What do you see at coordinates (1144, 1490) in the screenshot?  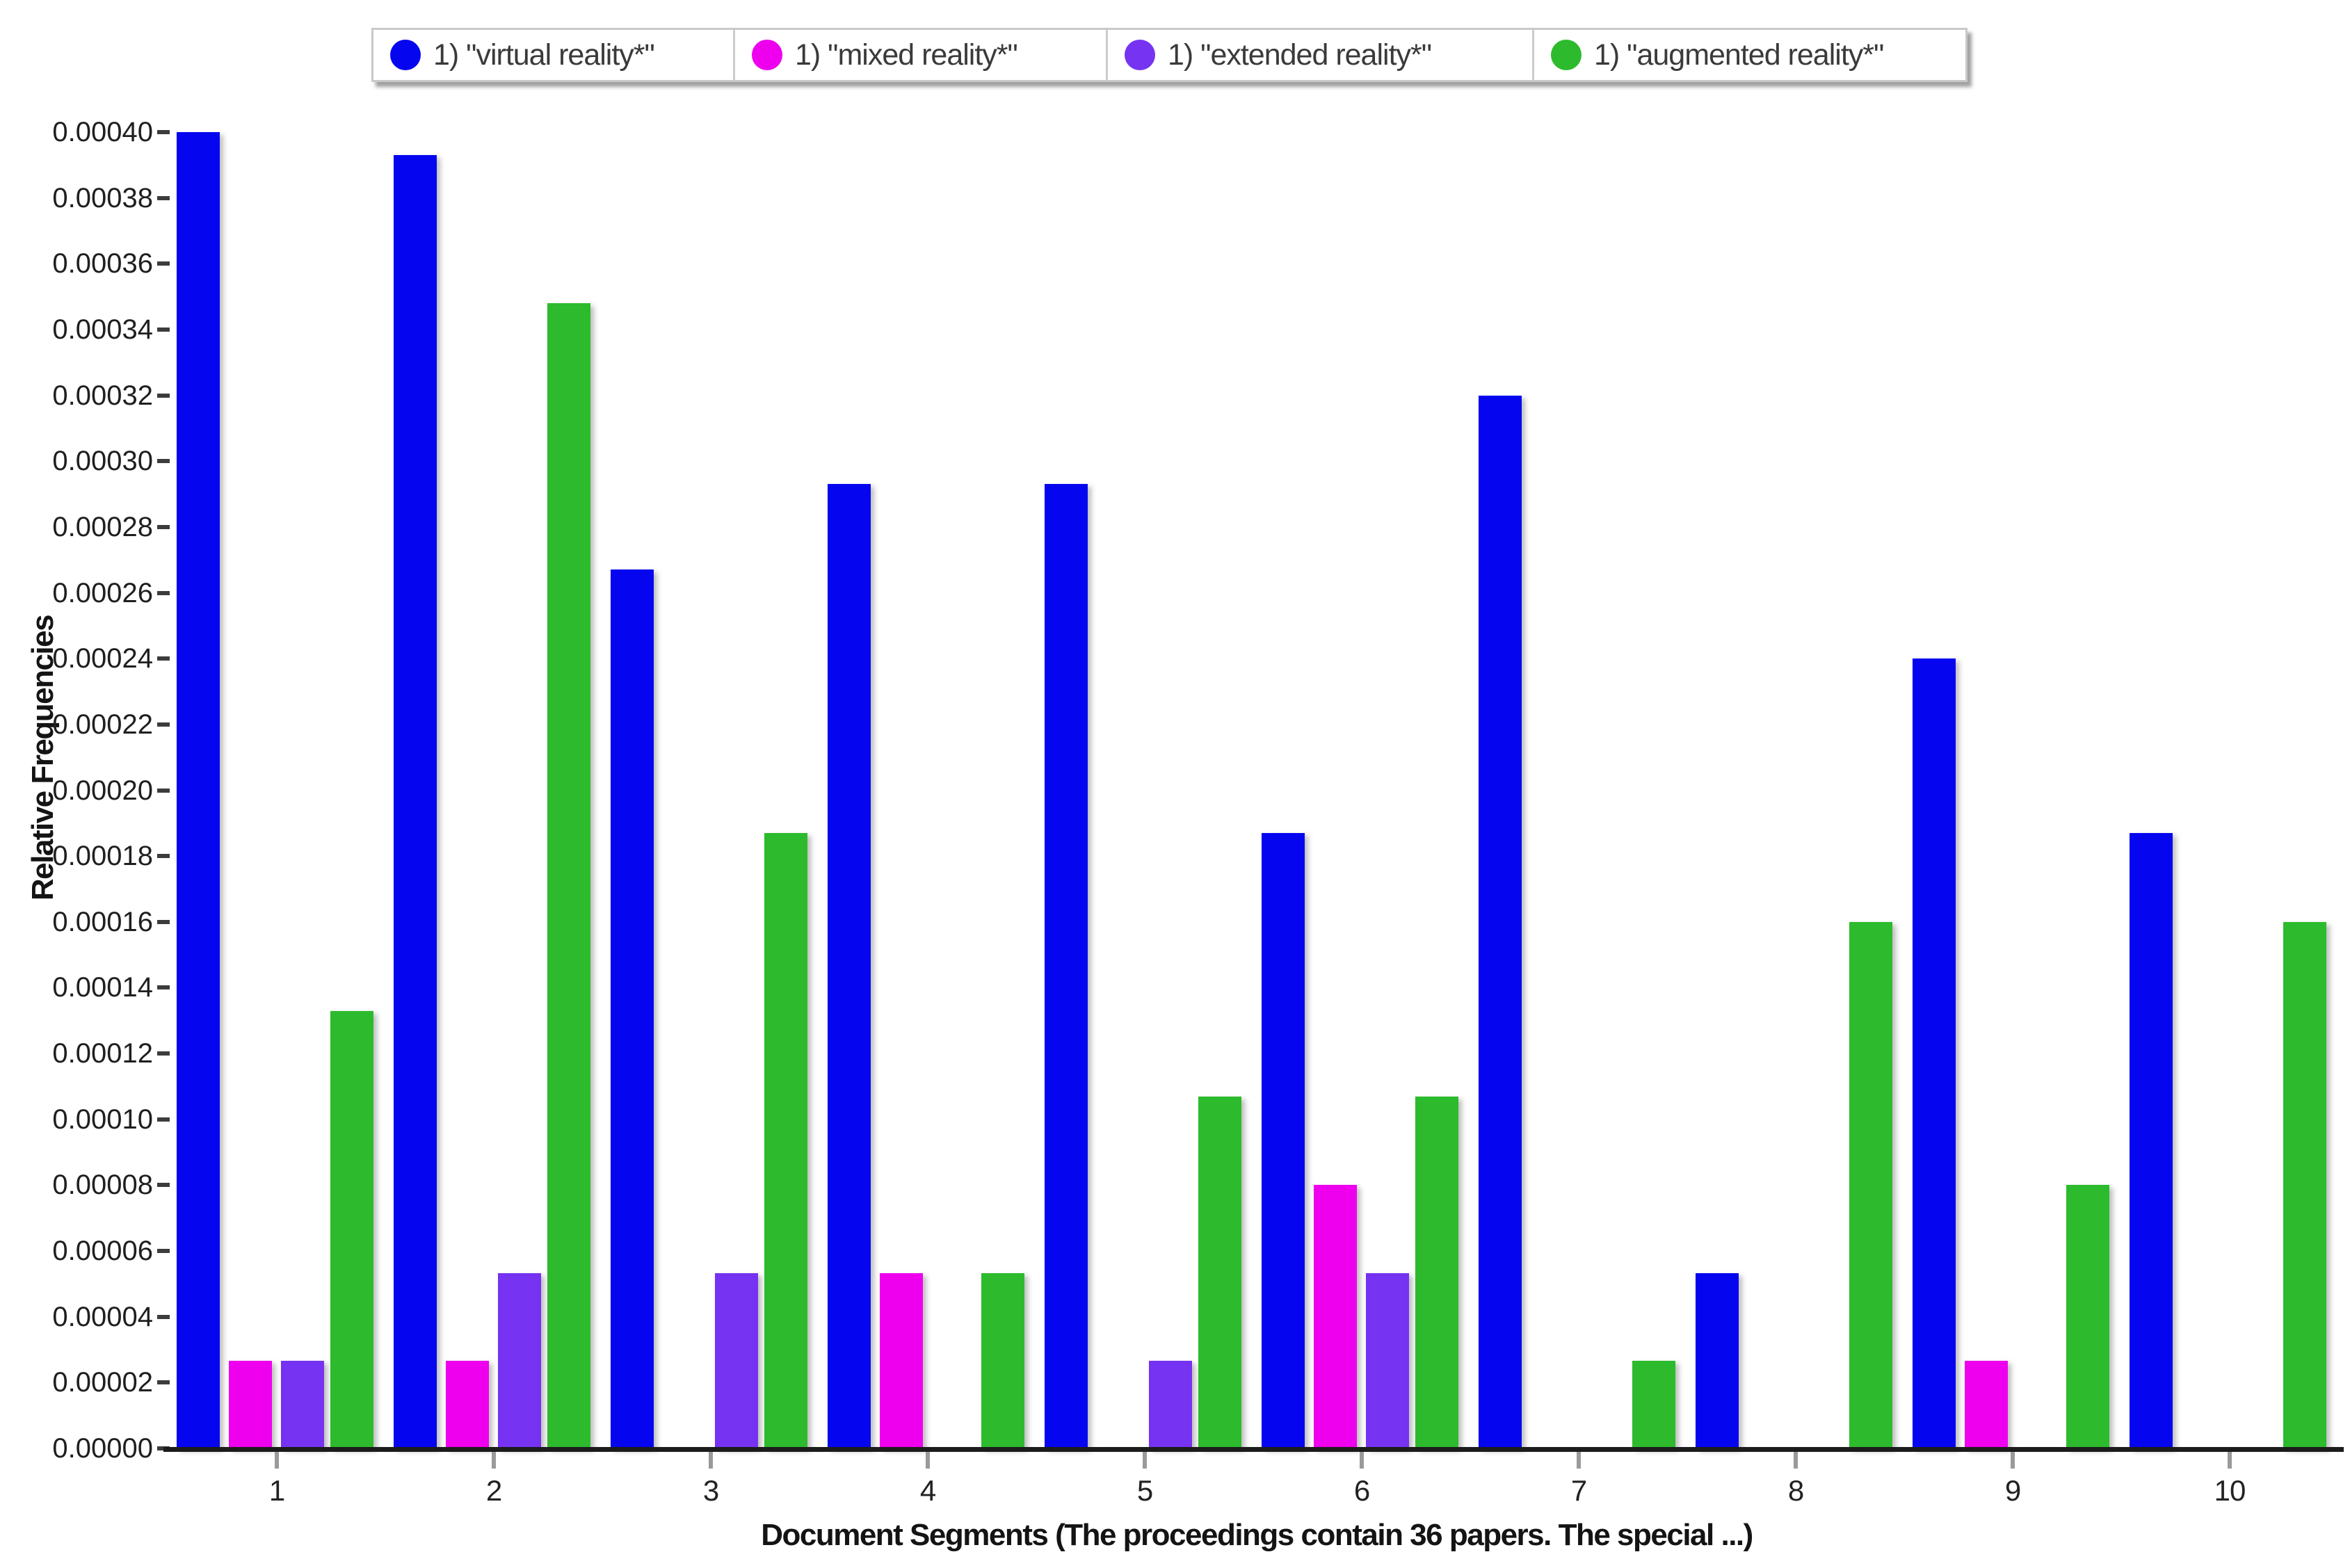 I see `x-tick-label: 5` at bounding box center [1144, 1490].